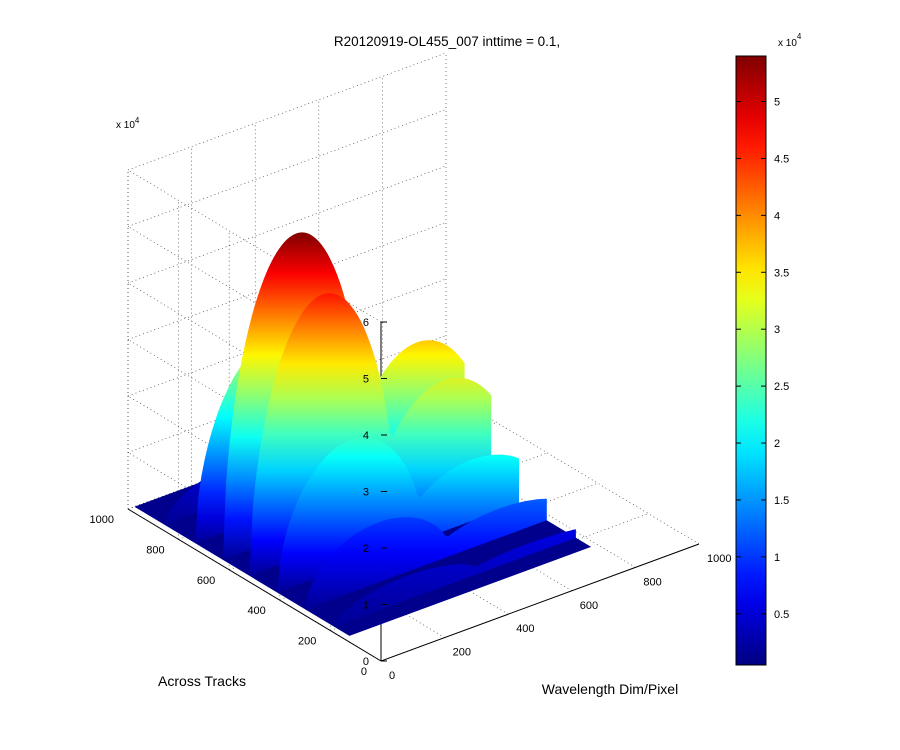 Image resolution: width=900 pixels, height=750 pixels. Describe the element at coordinates (364, 672) in the screenshot. I see `y-tick-label: 0` at that location.